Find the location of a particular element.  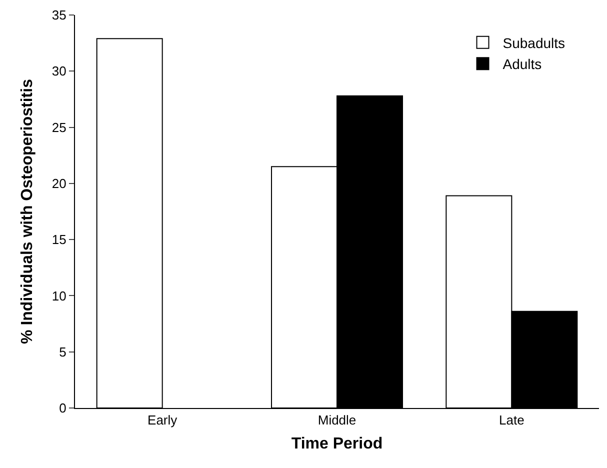

legend-label: Adults is located at coordinates (522, 64).